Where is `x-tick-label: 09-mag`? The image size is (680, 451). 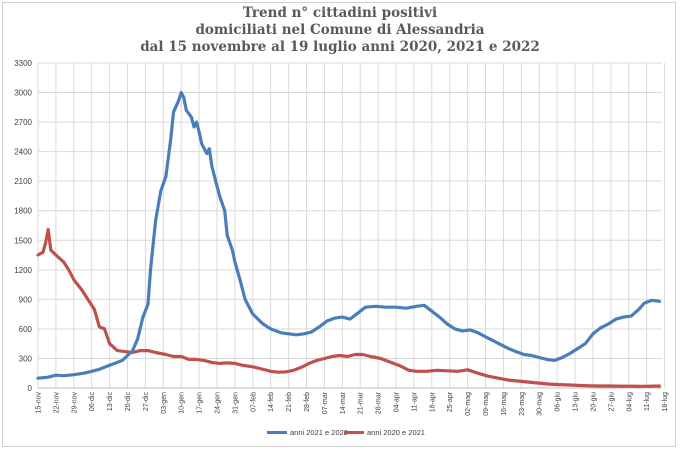
x-tick-label: 09-mag is located at coordinates (486, 404).